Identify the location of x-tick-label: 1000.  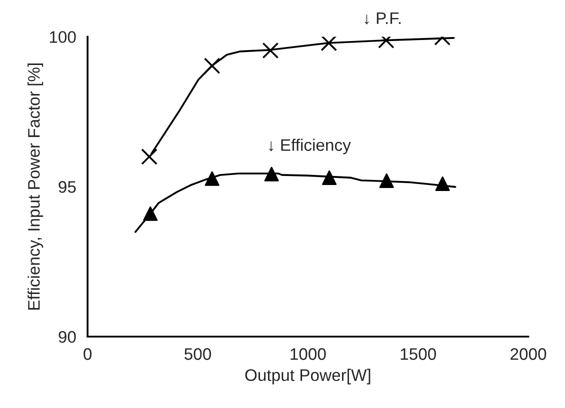
(308, 354).